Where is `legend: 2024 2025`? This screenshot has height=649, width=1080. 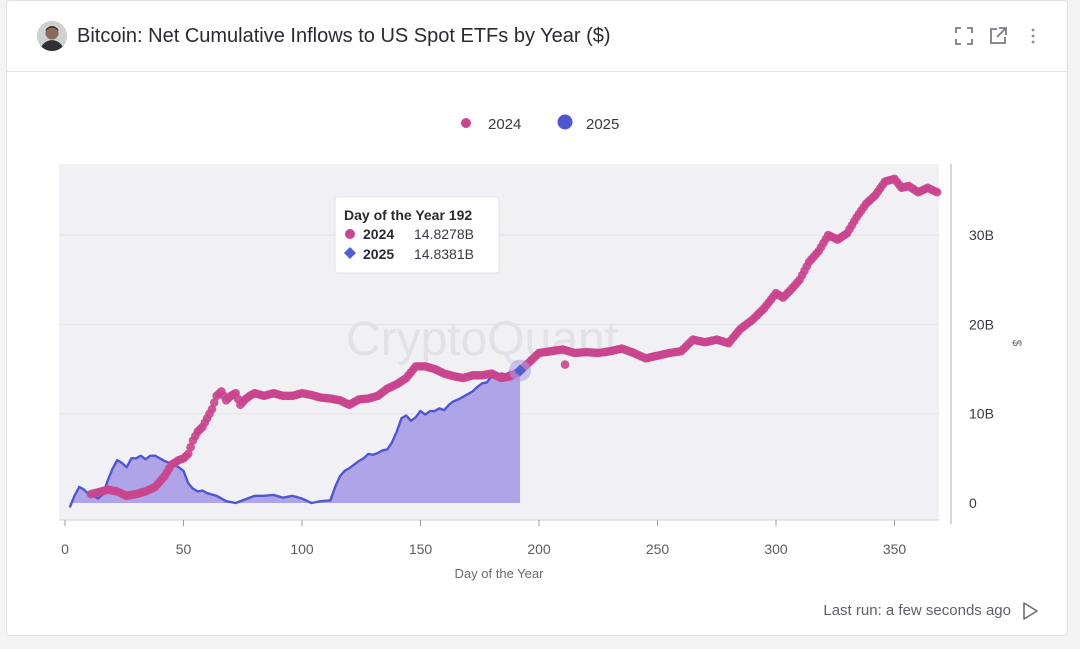 legend: 2024 2025 is located at coordinates (540, 124).